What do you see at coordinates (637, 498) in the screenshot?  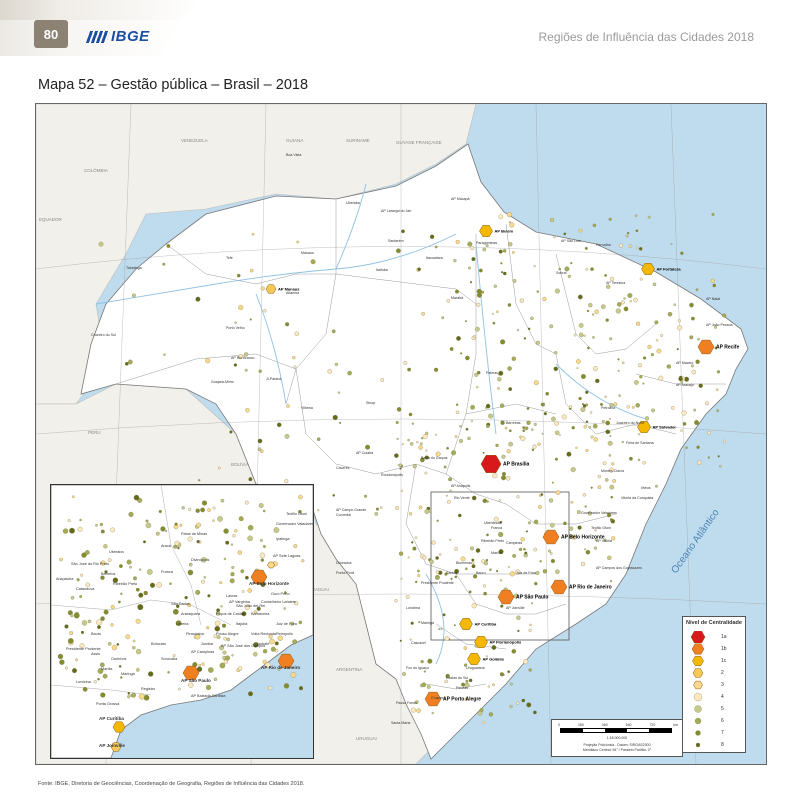 I see `city-label: Vitória da Conquista` at bounding box center [637, 498].